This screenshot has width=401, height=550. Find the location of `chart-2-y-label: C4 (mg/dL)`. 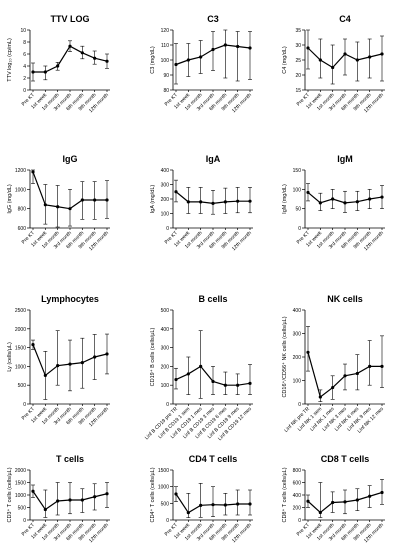

chart-2-y-label: C4 (mg/dL) is located at coordinates (285, 60).